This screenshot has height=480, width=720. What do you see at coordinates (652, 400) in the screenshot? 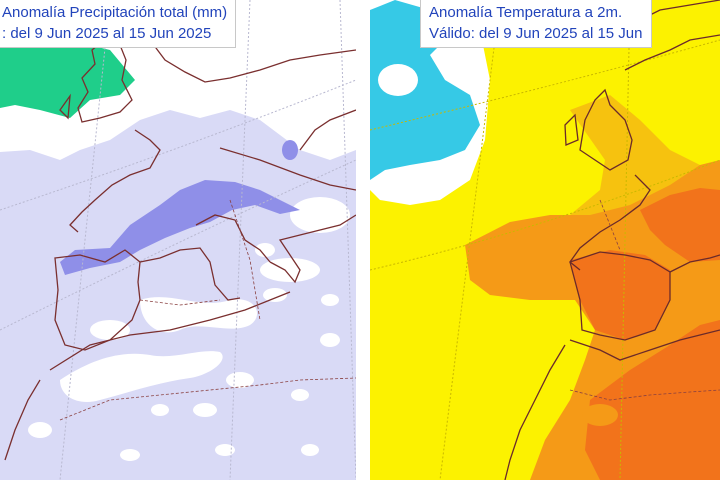
I see `temp-hot-zone-south` at bounding box center [652, 400].